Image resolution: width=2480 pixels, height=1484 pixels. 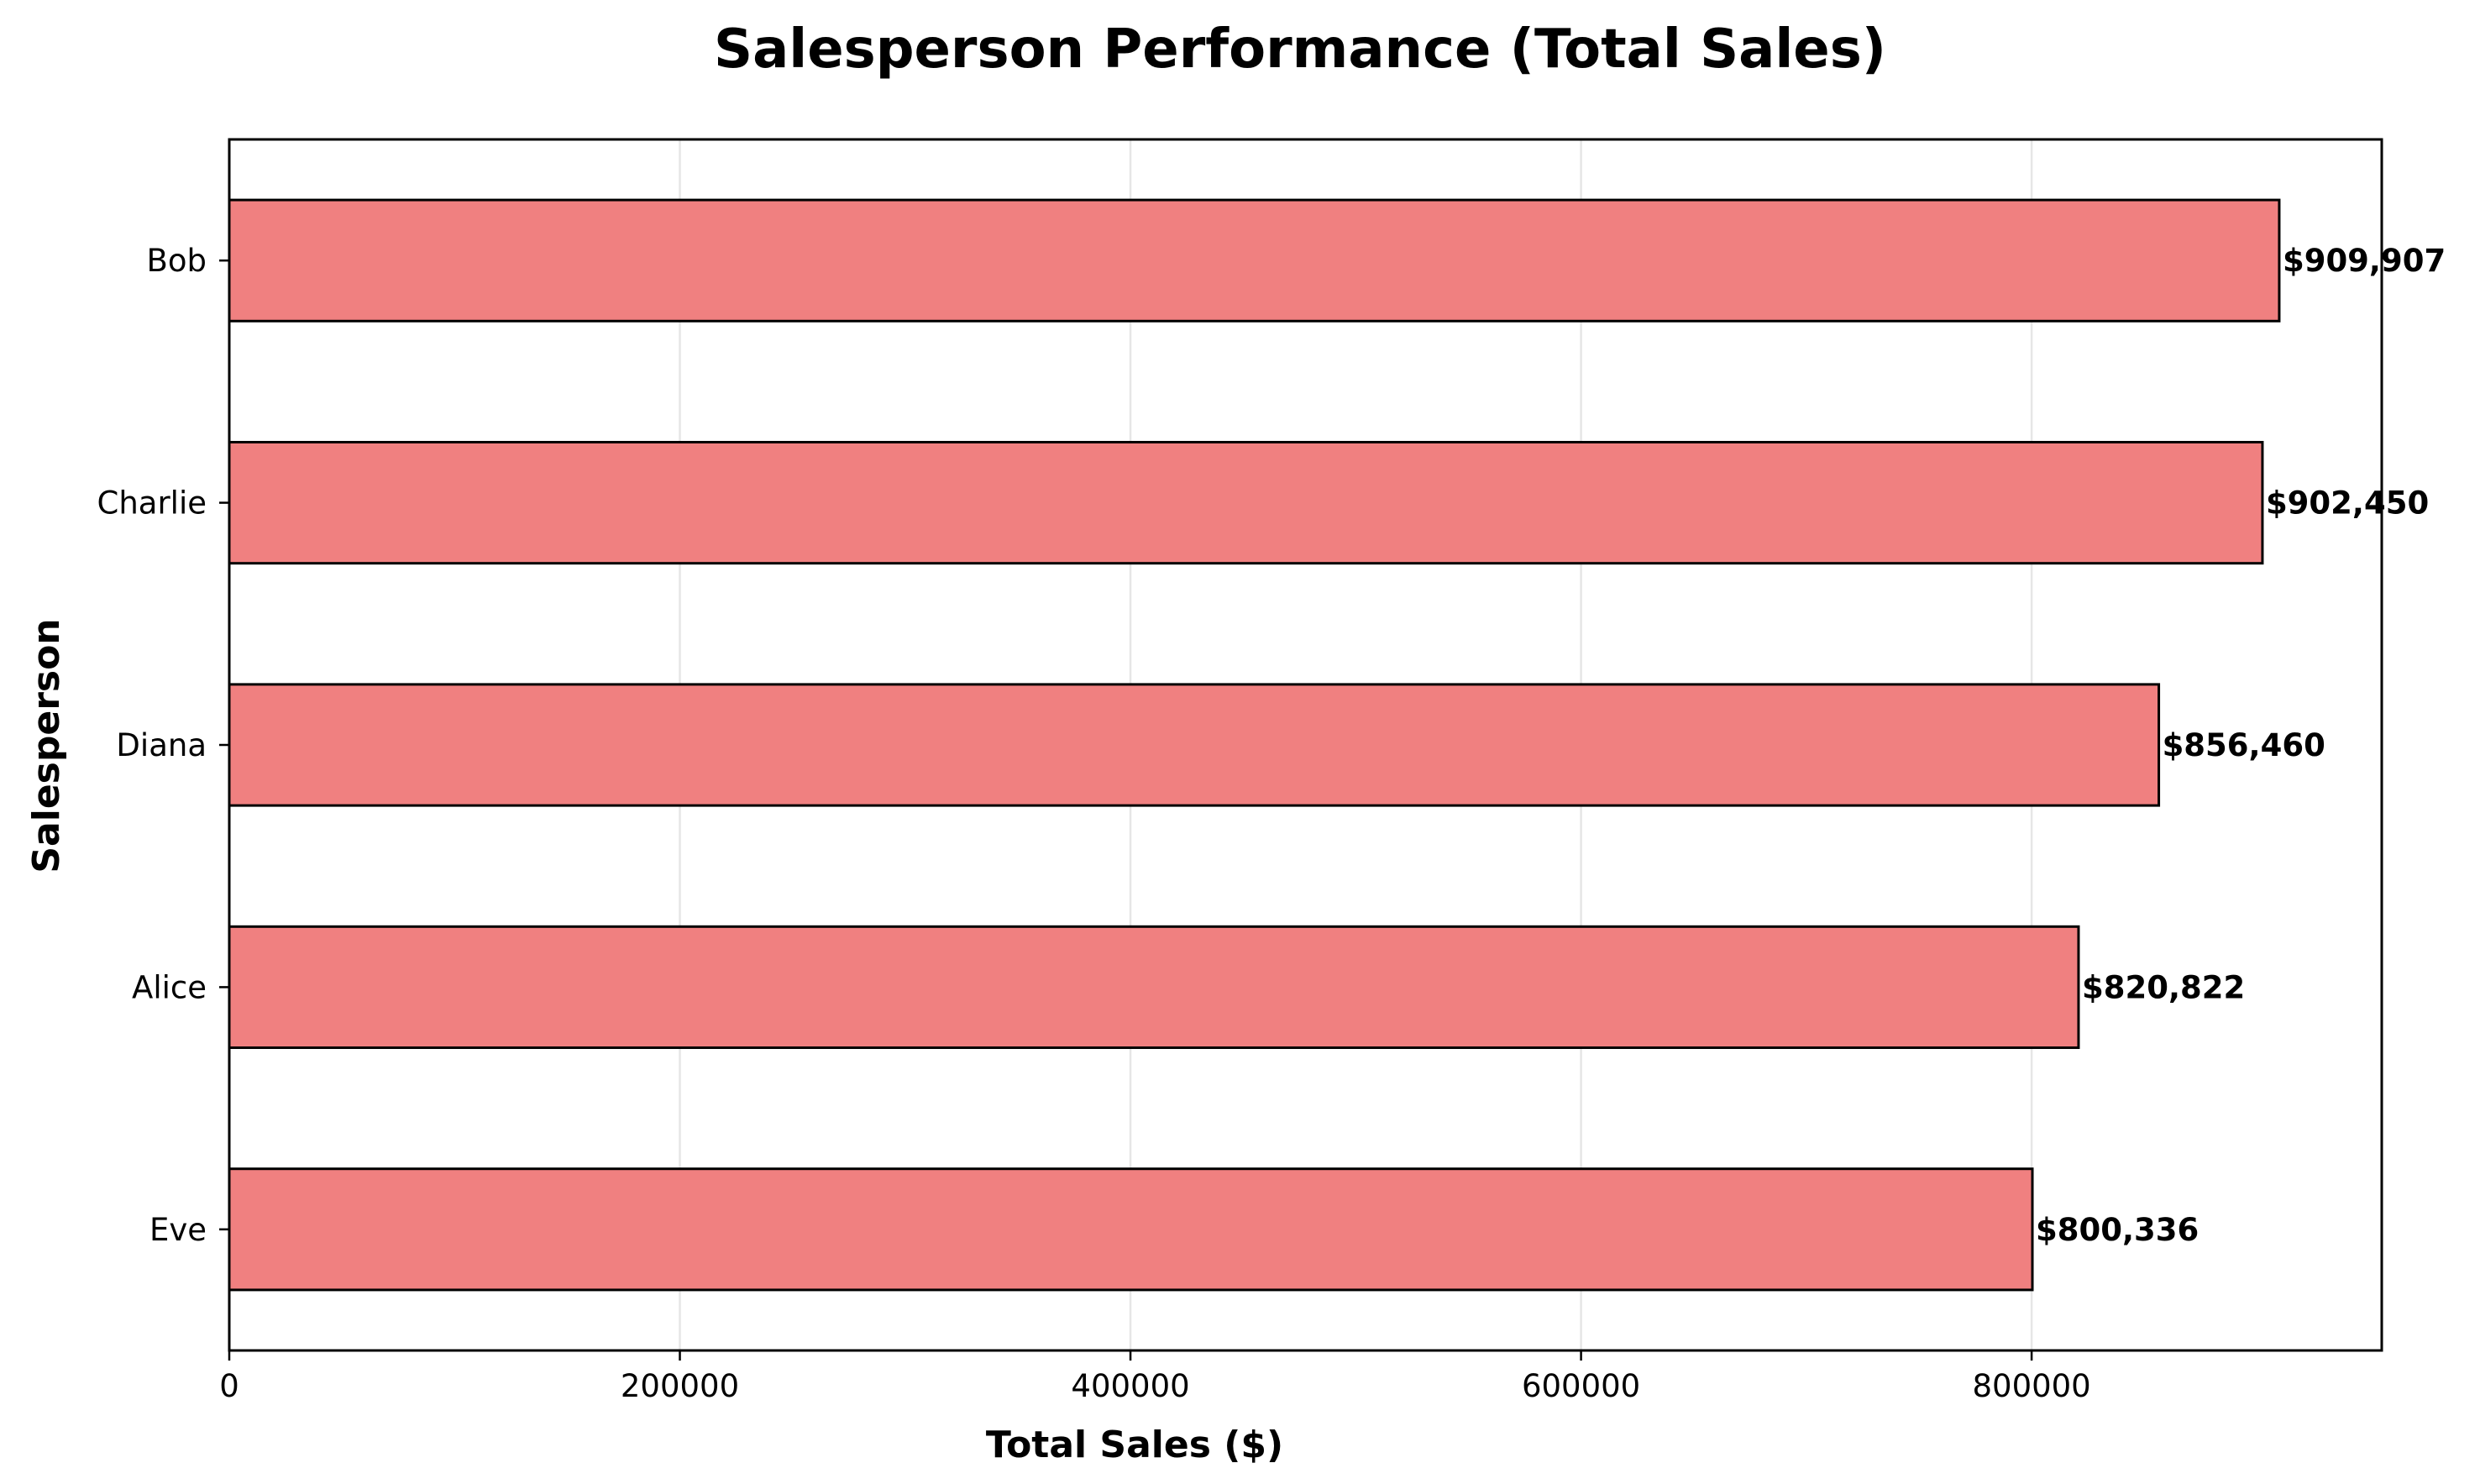 I want to click on x-tick-label: 0, so click(x=229, y=1386).